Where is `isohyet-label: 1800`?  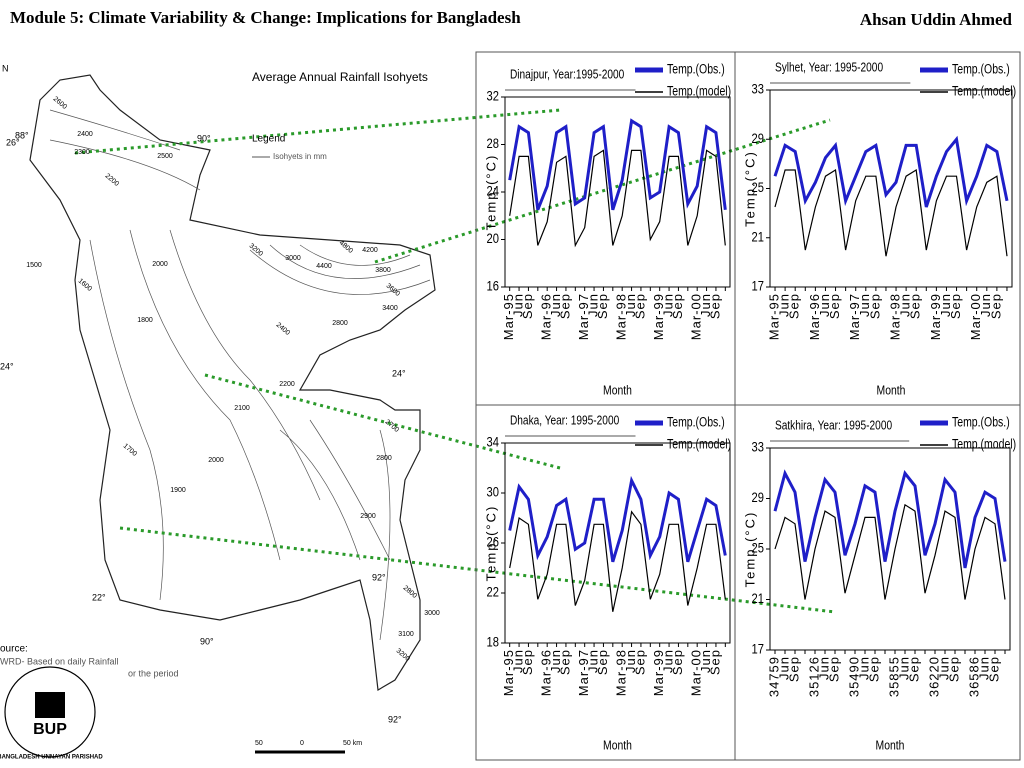
isohyet-label: 1800 is located at coordinates (145, 320).